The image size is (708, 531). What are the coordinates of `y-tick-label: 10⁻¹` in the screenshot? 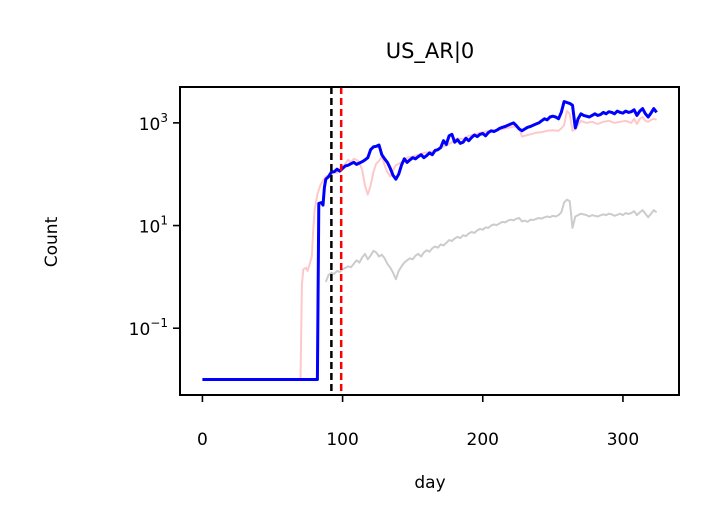 It's located at (148, 328).